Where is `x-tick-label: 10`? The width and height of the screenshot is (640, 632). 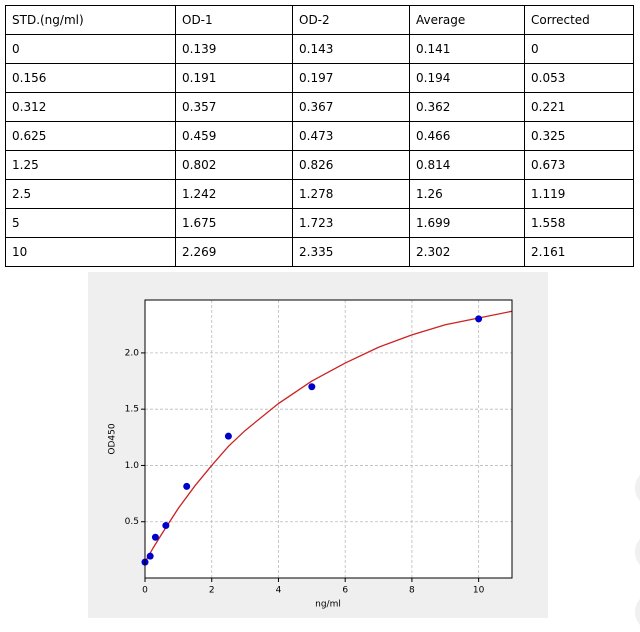
x-tick-label: 10 is located at coordinates (479, 591).